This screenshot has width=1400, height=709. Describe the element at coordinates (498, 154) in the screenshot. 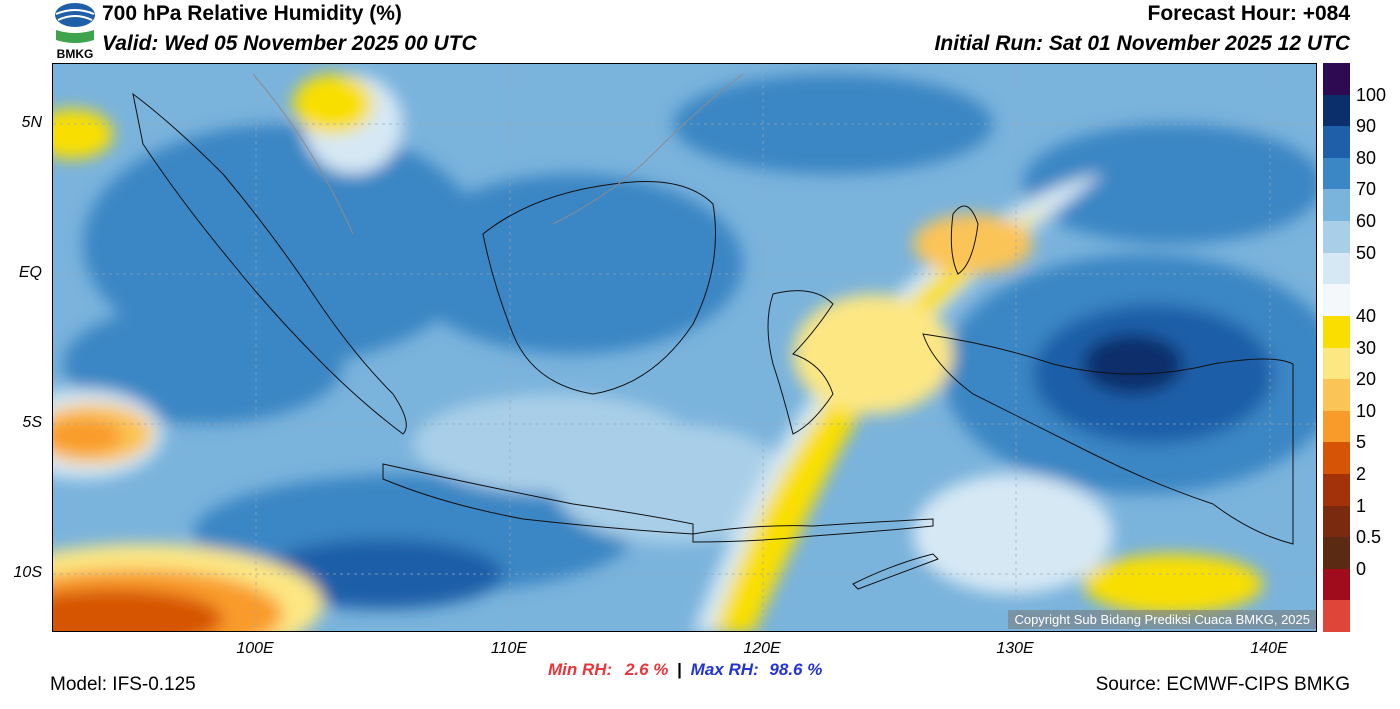

I see `borders` at that location.